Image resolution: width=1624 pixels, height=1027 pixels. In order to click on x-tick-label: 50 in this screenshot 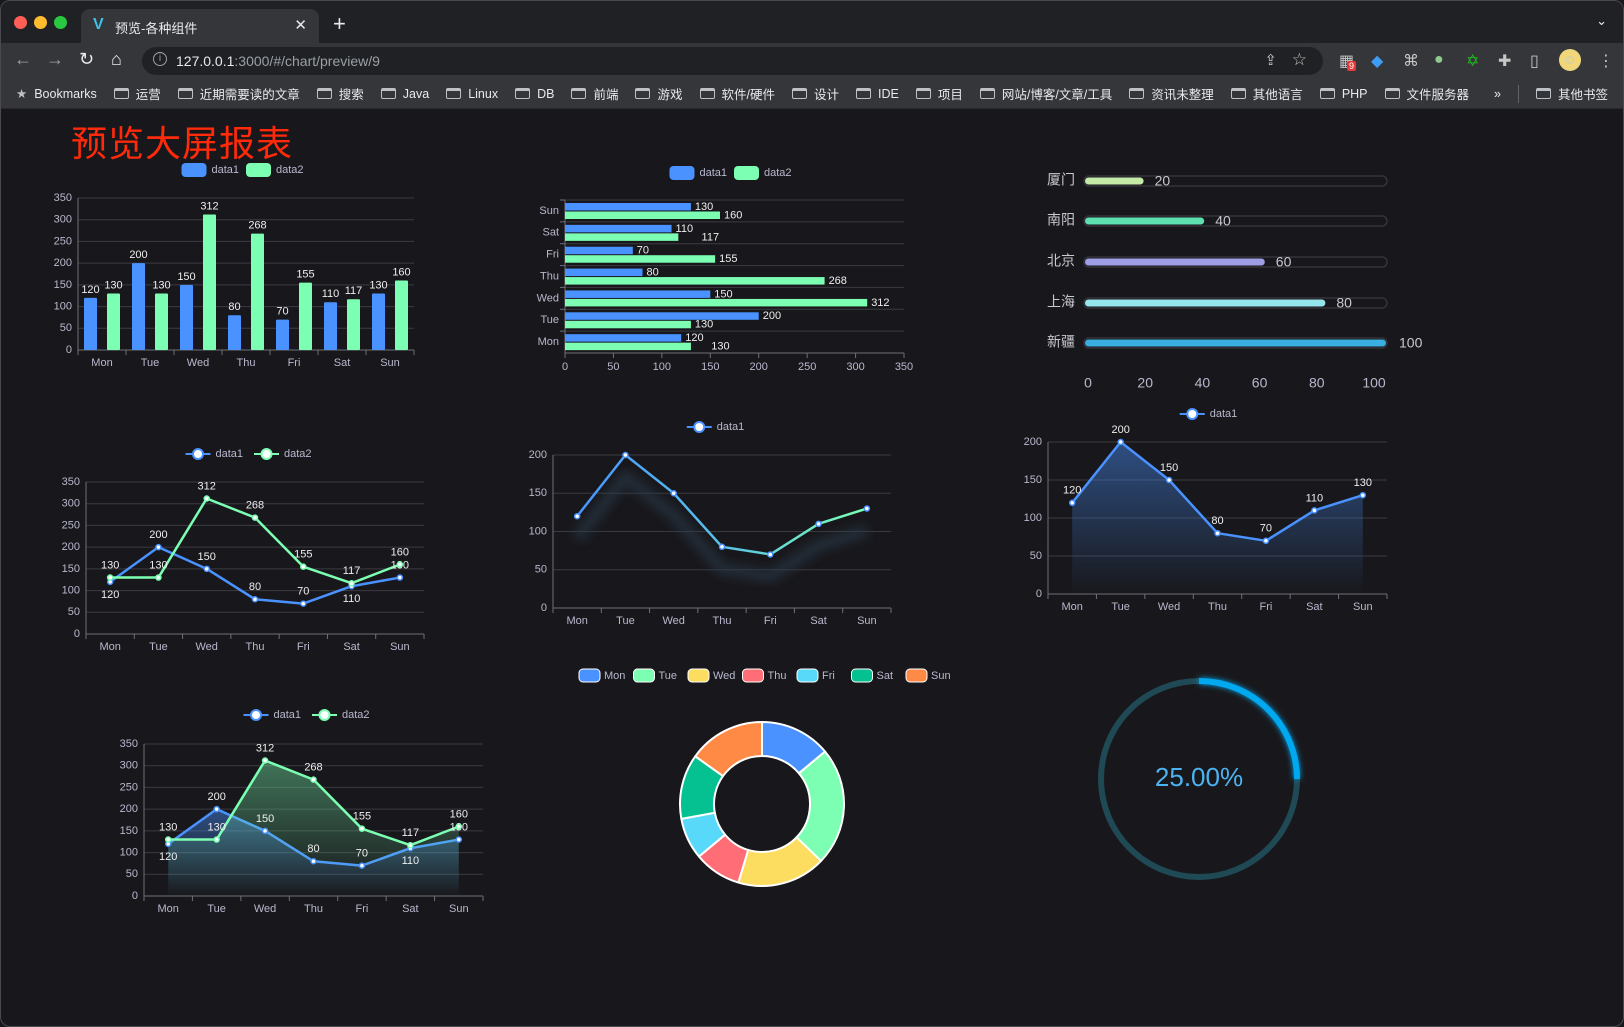, I will do `click(613, 367)`.